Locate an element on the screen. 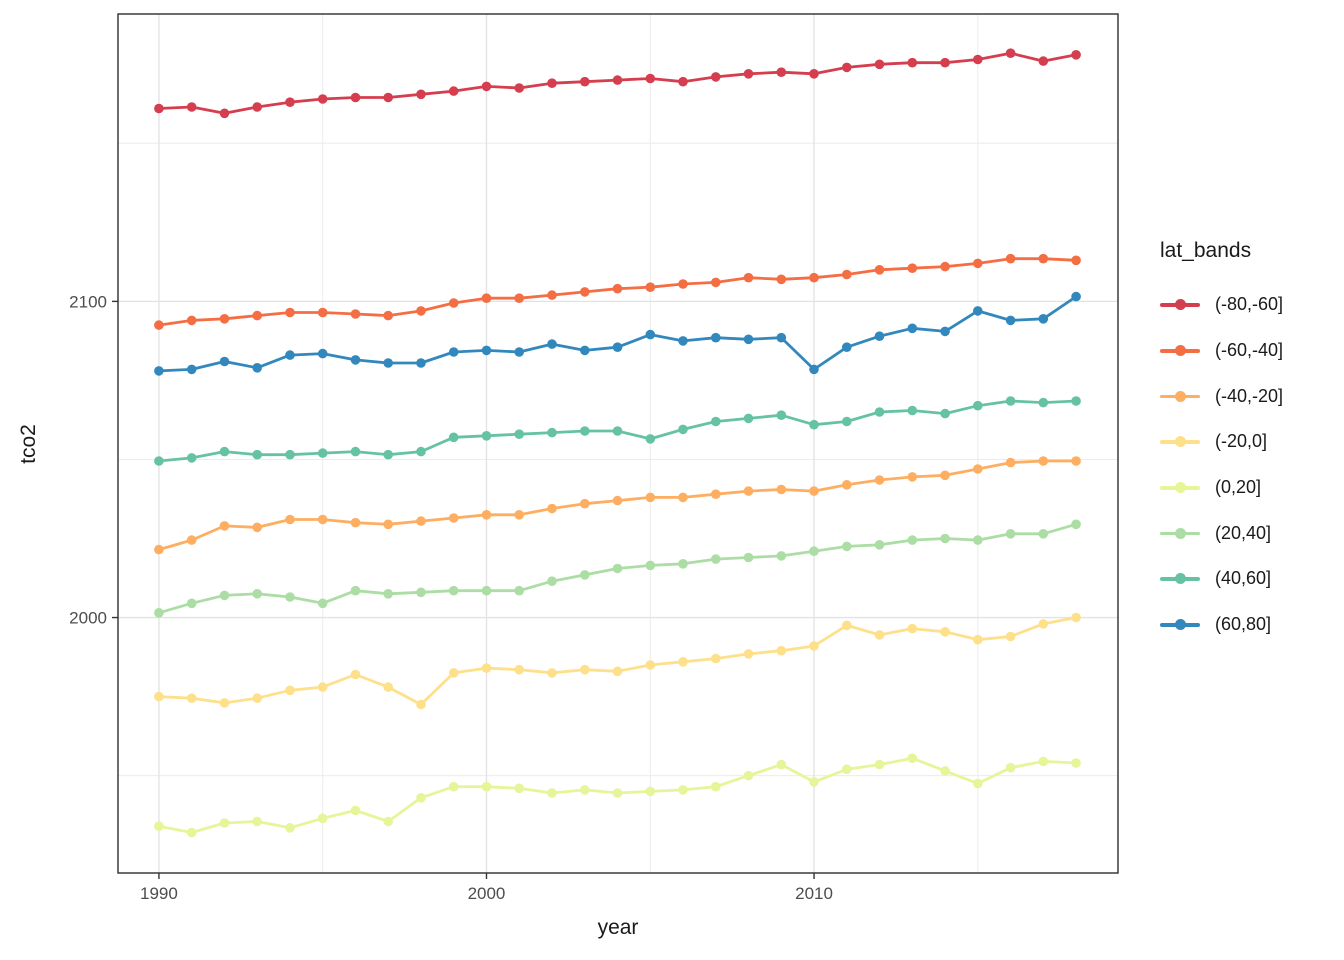 Image resolution: width=1344 pixels, height=960 pixels. y-axis-title: tco2 is located at coordinates (28, 444).